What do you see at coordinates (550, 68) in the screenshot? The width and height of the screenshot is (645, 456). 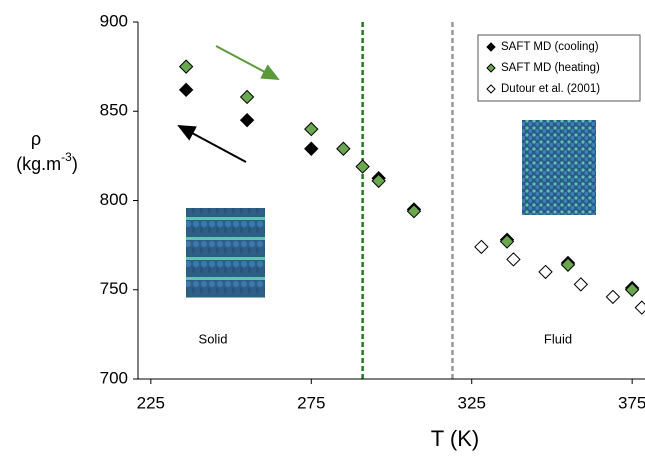 I see `legend-label: SAFT MD (heating)` at bounding box center [550, 68].